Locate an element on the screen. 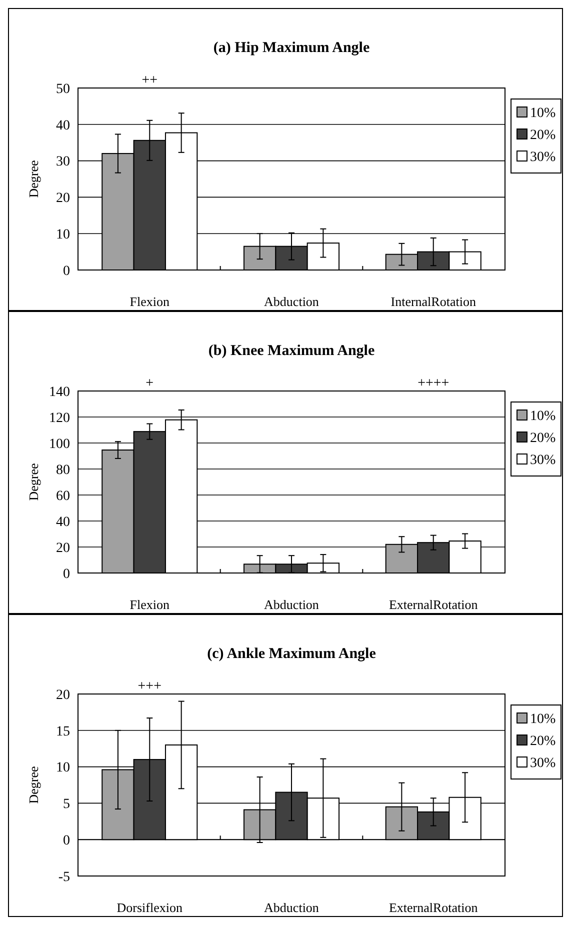 This screenshot has height=926, width=571. y-tick-label: -5 is located at coordinates (64, 877).